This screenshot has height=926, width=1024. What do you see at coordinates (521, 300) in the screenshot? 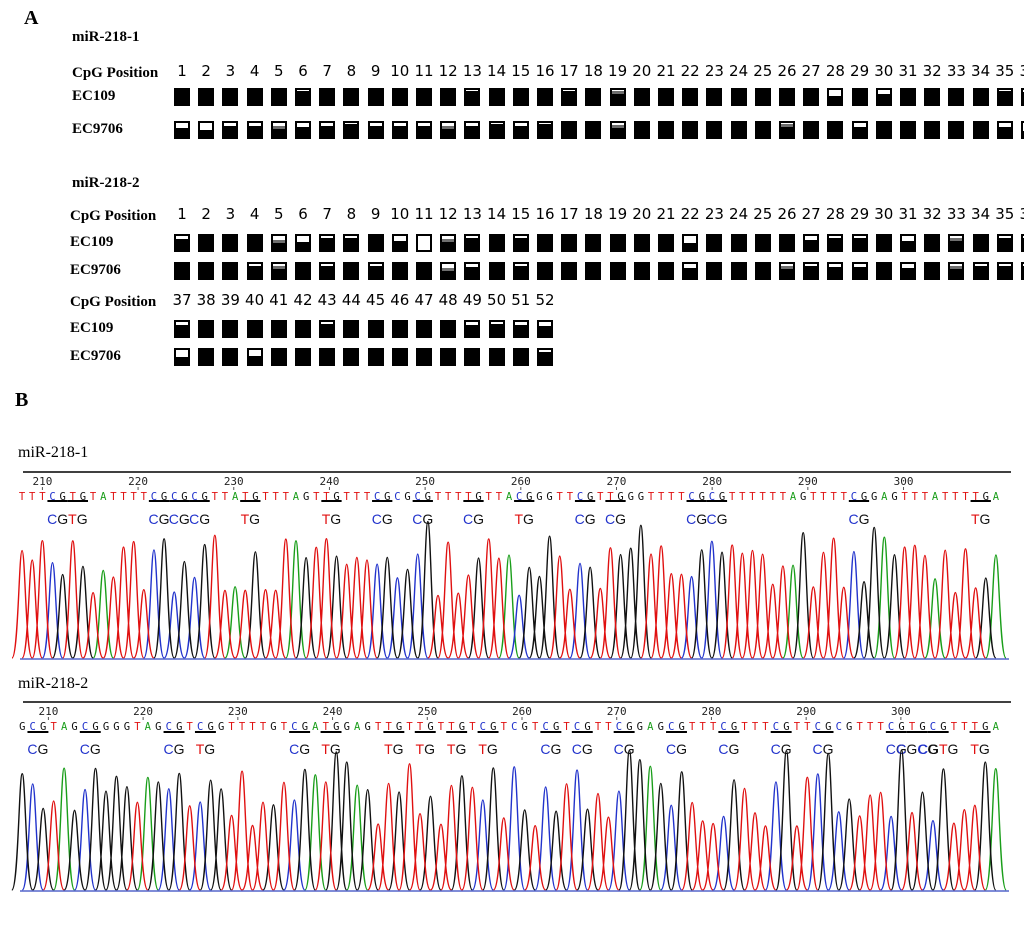
I see `cpg-position-number: 51` at bounding box center [521, 300].